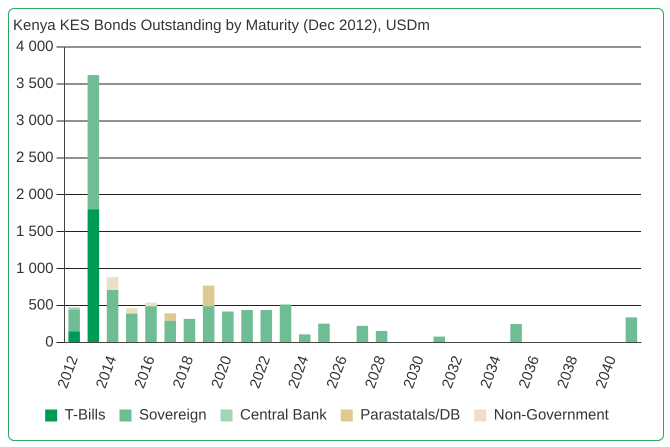 This screenshot has width=670, height=447. Describe the element at coordinates (35, 157) in the screenshot. I see `y-tick-label: 2 500` at that location.